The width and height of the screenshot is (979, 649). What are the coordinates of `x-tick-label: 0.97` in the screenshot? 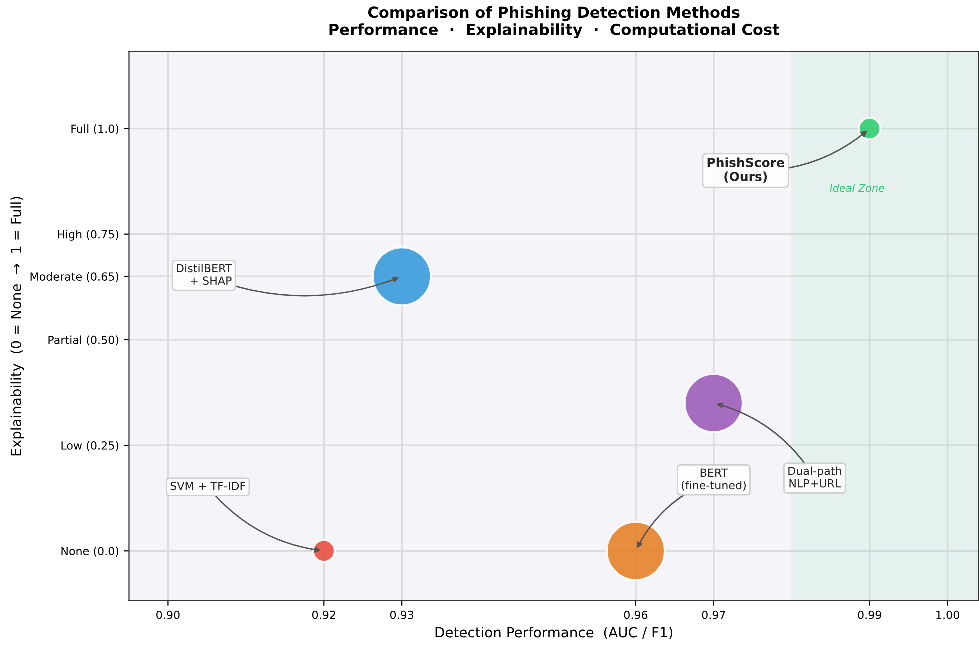 It's located at (714, 615).